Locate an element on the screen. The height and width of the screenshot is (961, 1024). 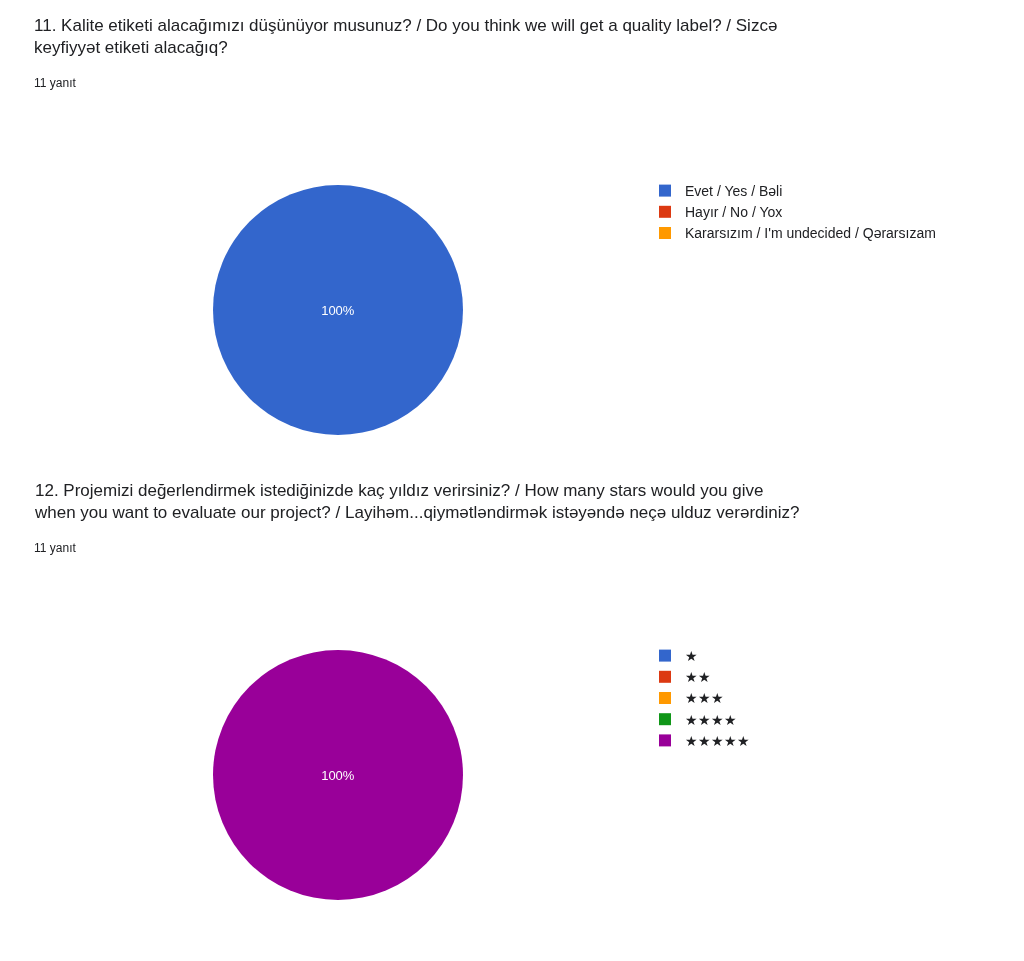
legend-label: Evet / Yes / Bəli is located at coordinates (734, 191).